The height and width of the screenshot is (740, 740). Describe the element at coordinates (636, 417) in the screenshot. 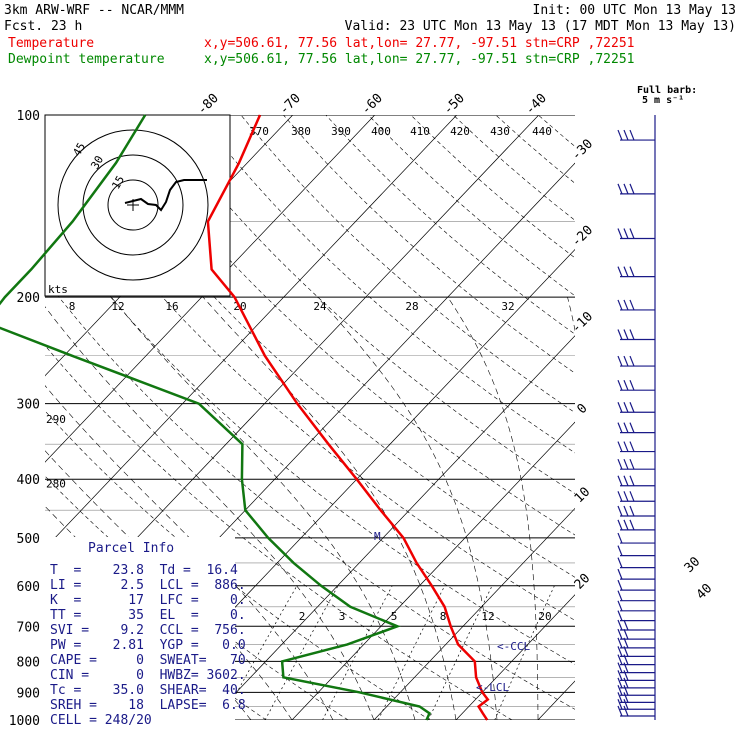

I see `wind-barbs` at that location.